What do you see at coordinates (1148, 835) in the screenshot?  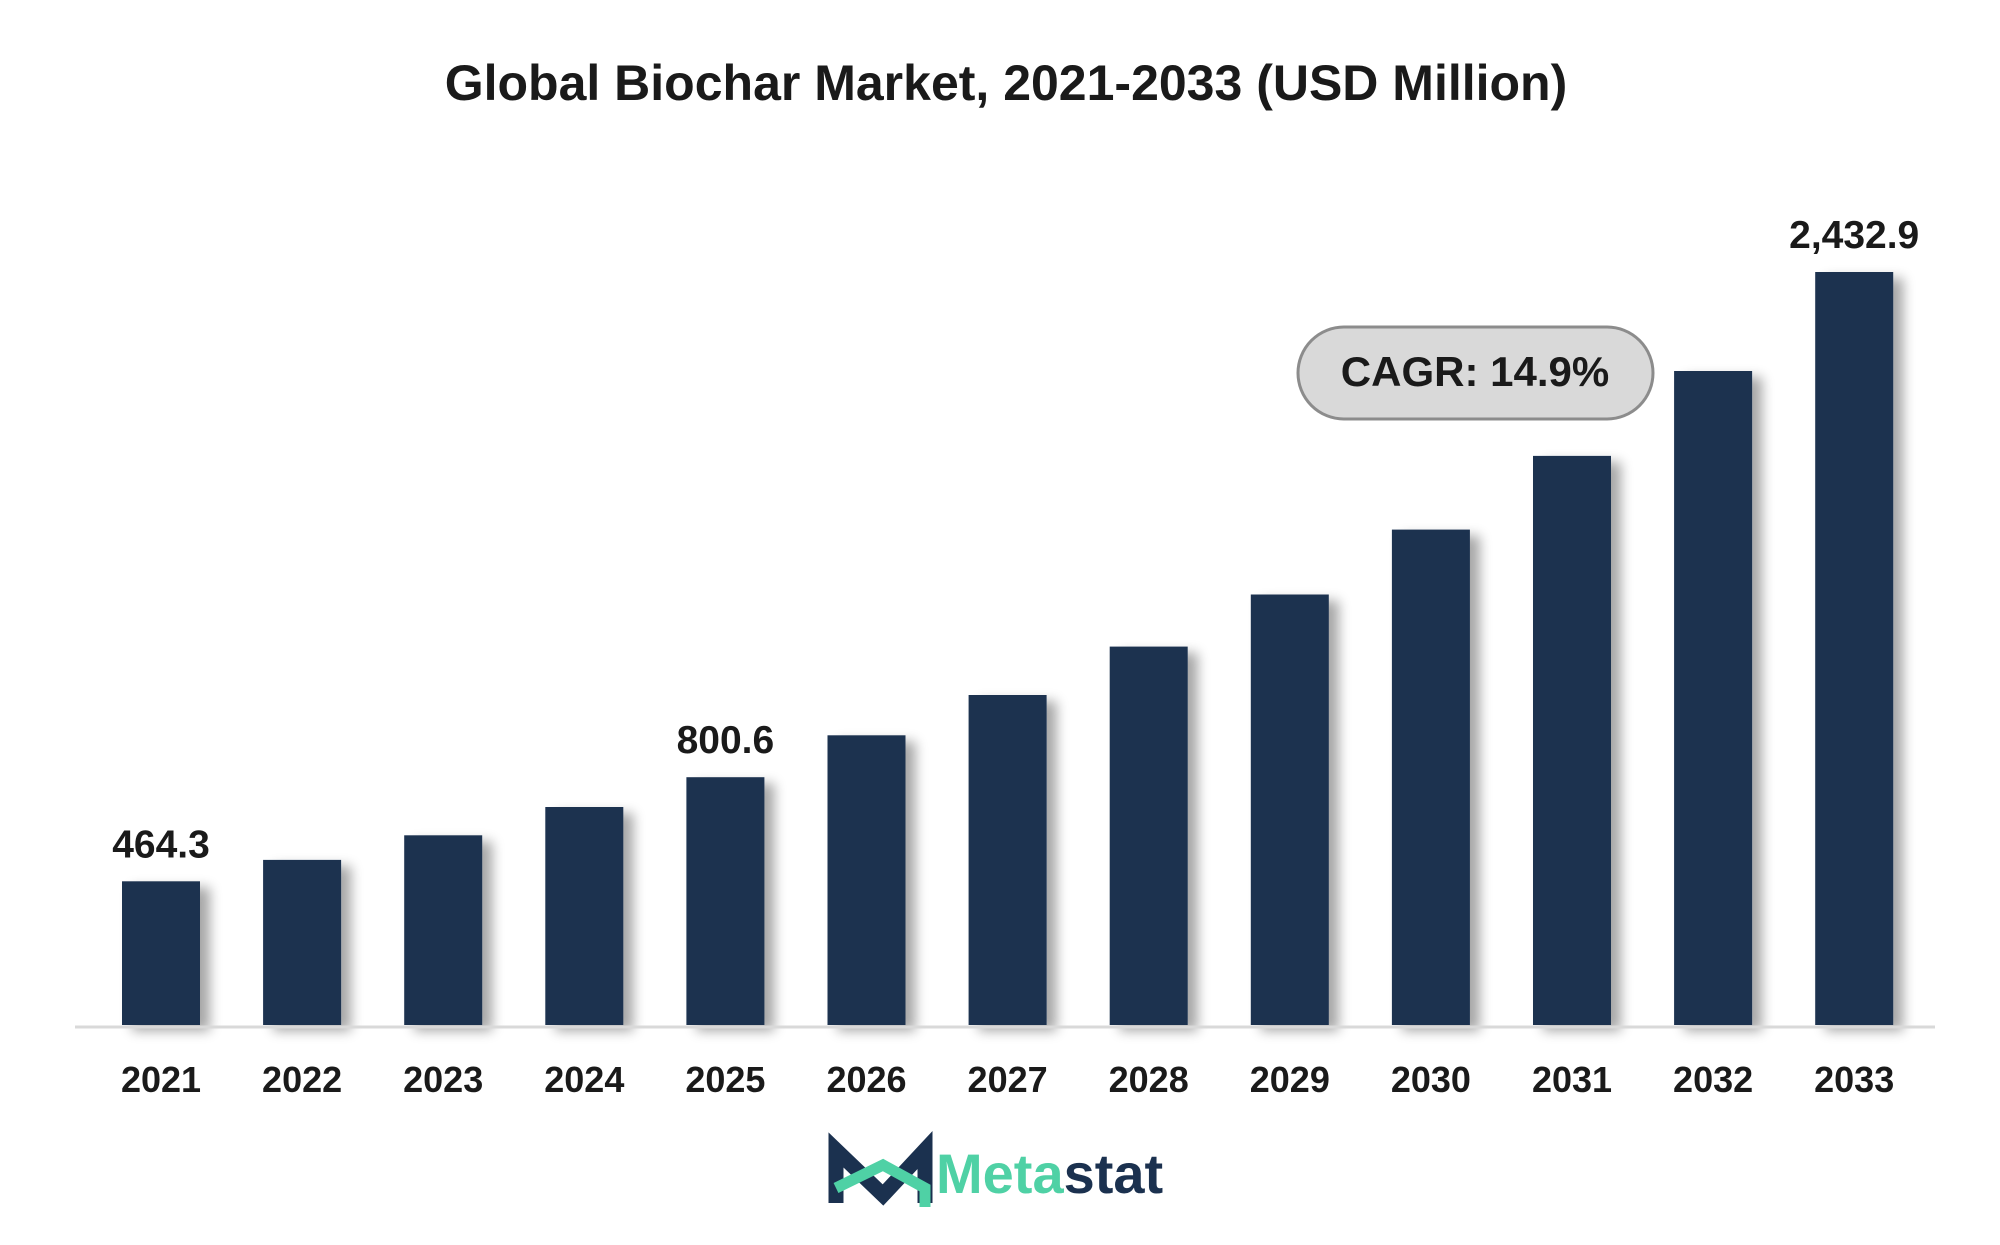 I see `bar-2028` at bounding box center [1148, 835].